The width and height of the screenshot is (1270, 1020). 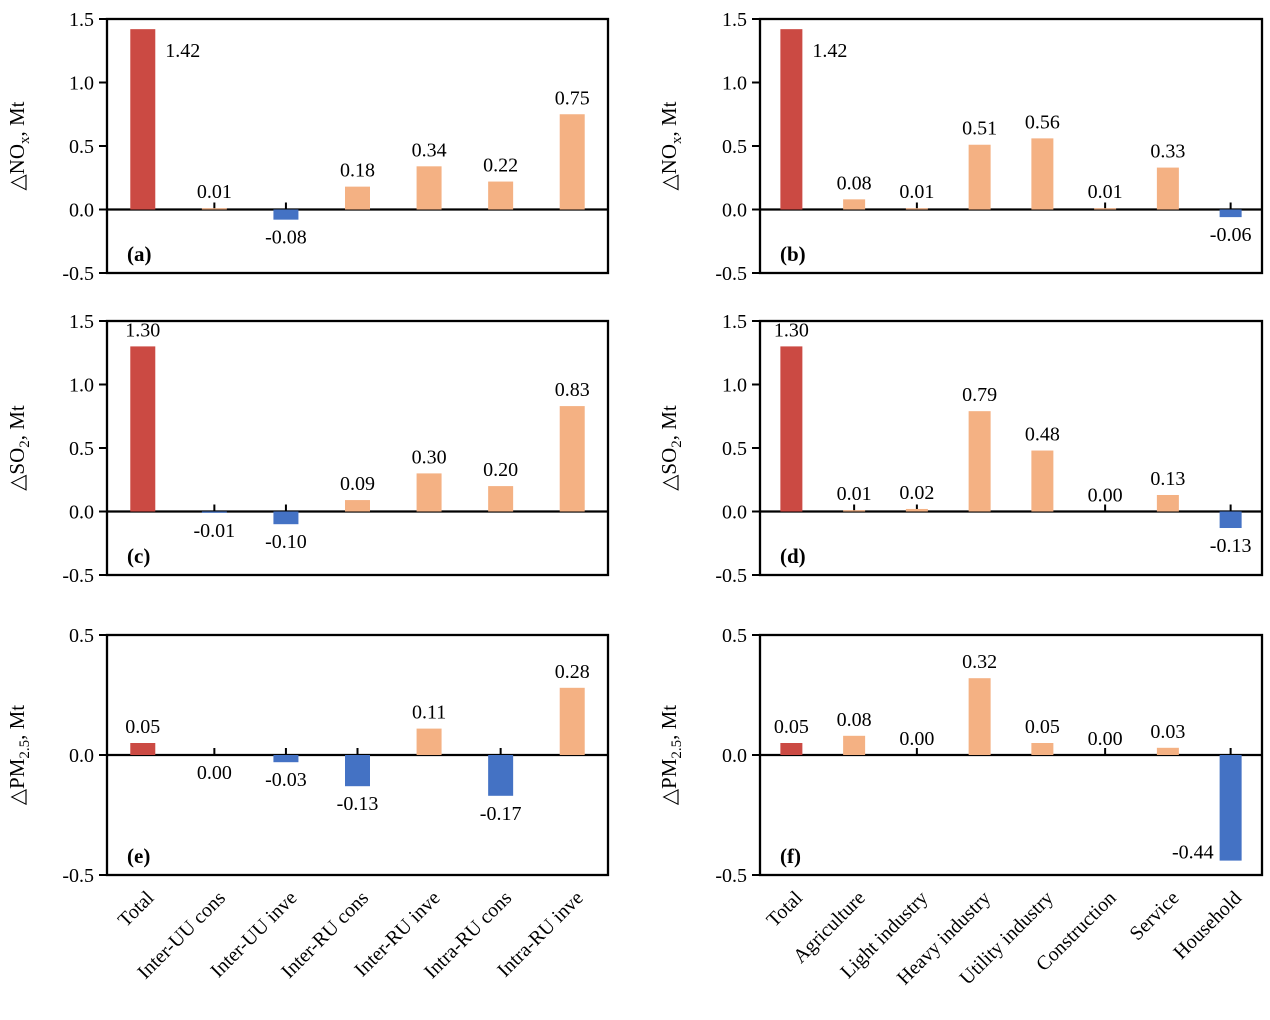 I want to click on data-label: 0.75, so click(x=572, y=98).